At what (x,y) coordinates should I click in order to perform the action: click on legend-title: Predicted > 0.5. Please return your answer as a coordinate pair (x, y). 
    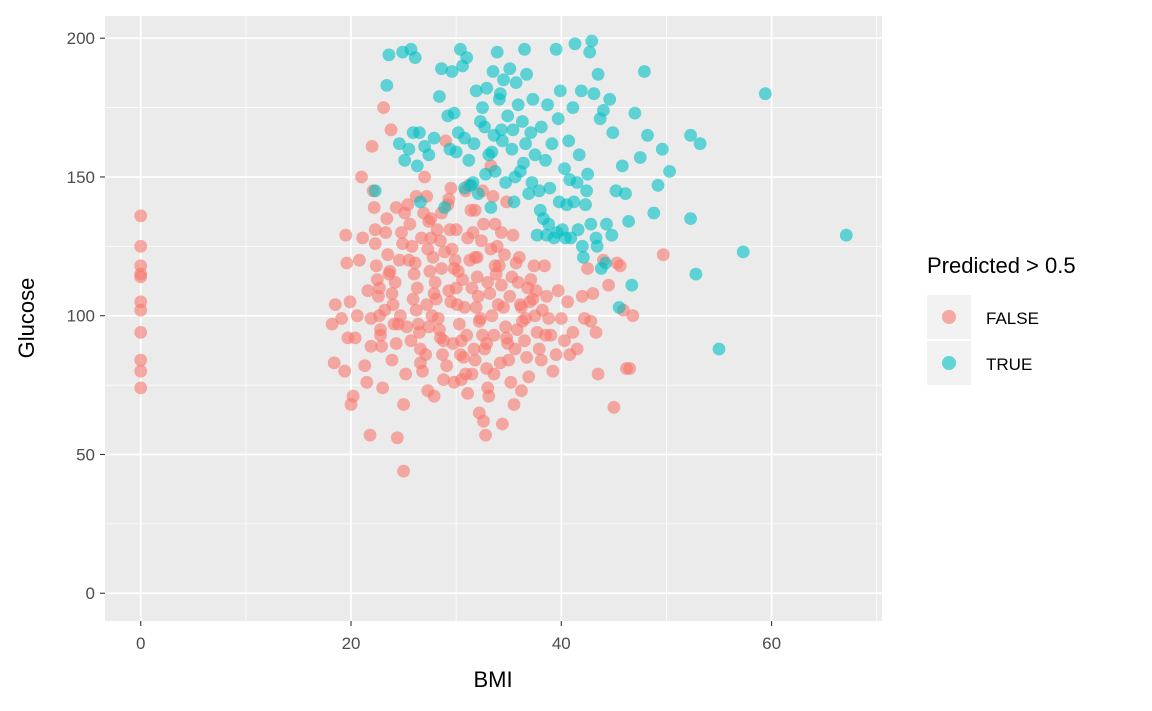
    Looking at the image, I should click on (1001, 265).